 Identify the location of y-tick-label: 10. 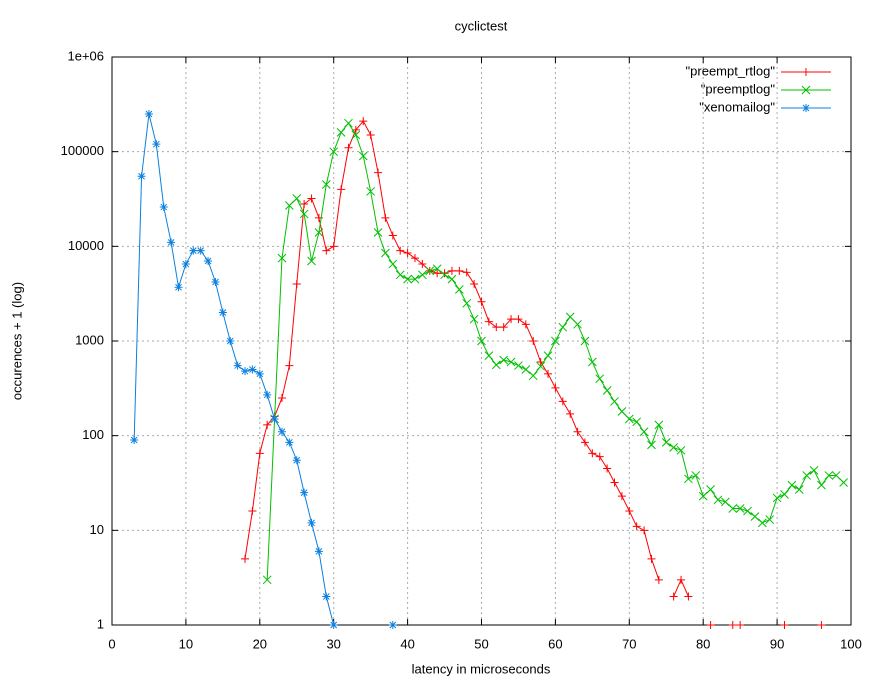
(97, 529).